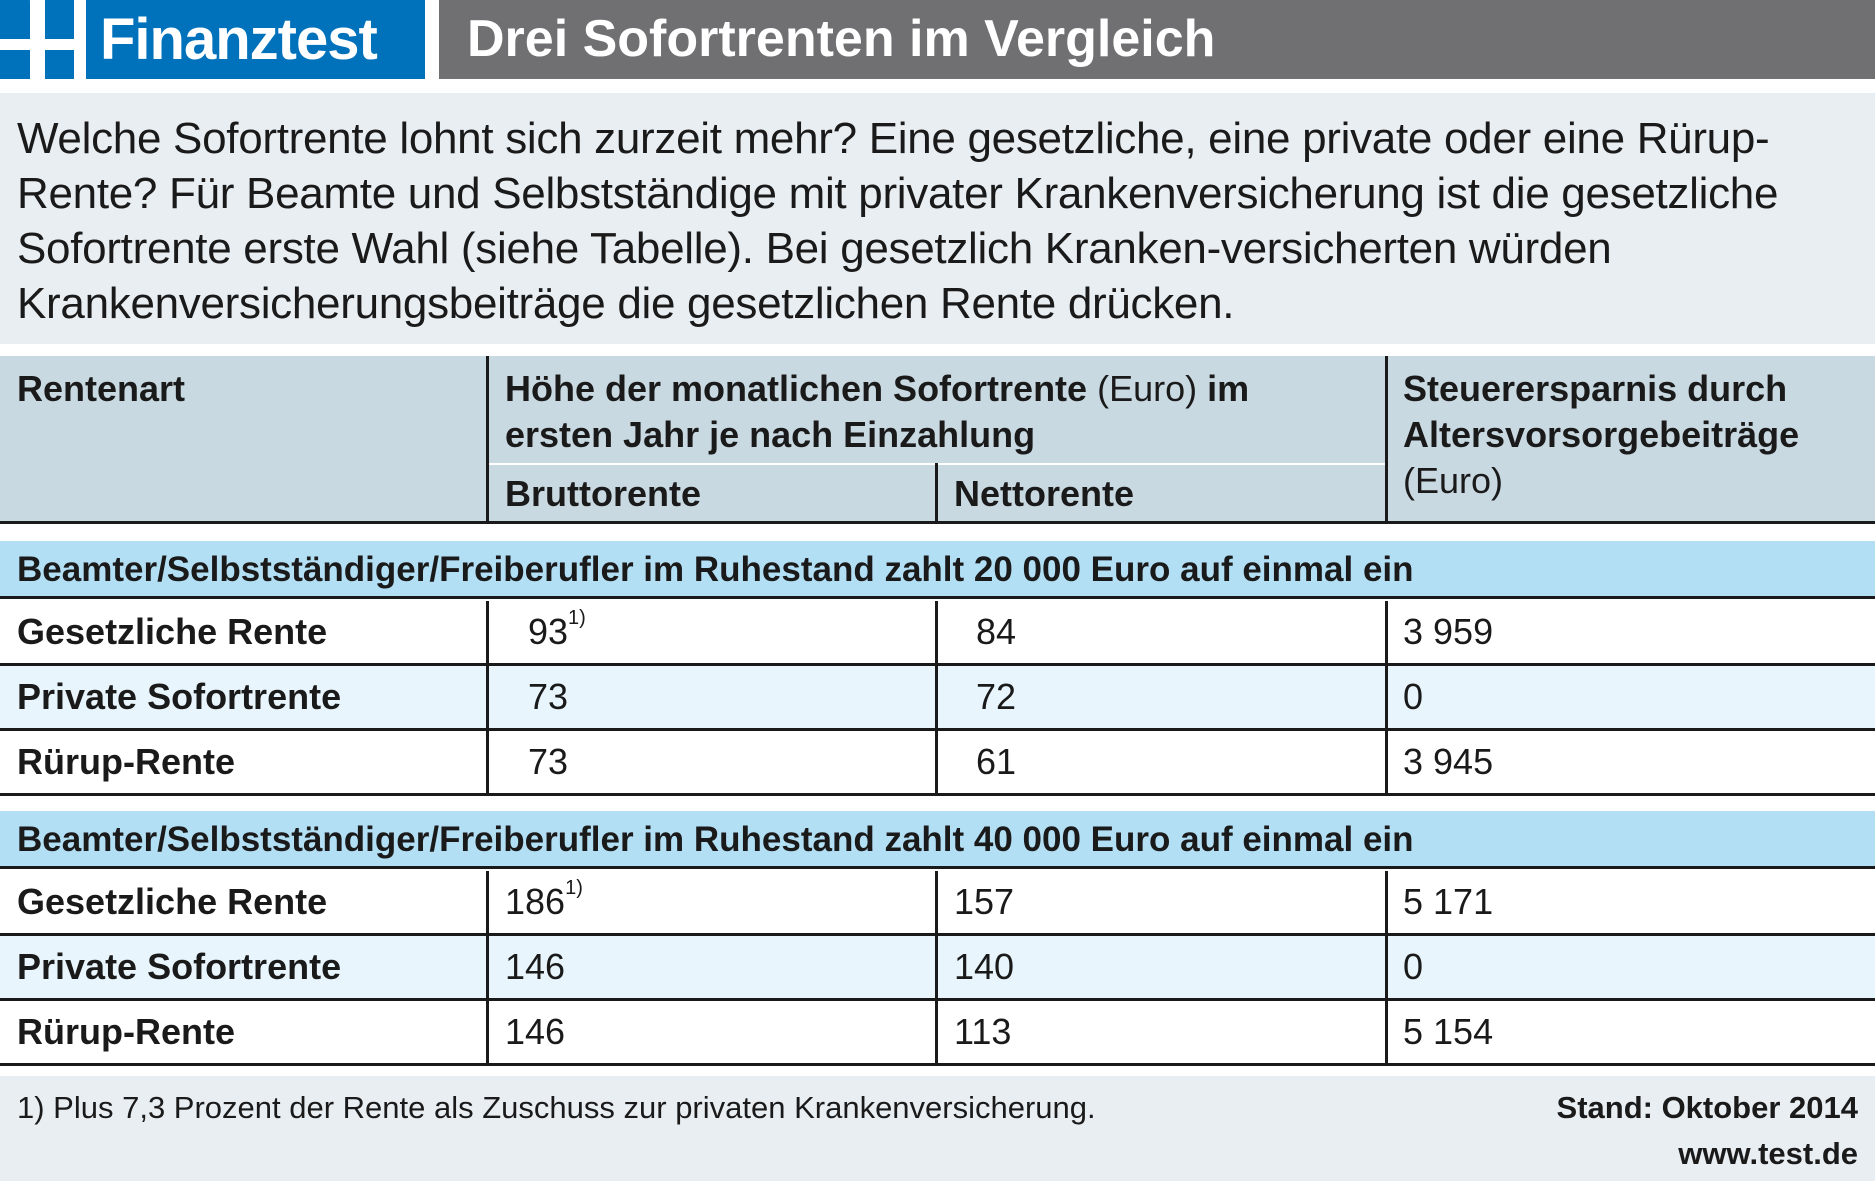 The image size is (1875, 1181). Describe the element at coordinates (1448, 631) in the screenshot. I see `cell-steuer: 3 959` at that location.